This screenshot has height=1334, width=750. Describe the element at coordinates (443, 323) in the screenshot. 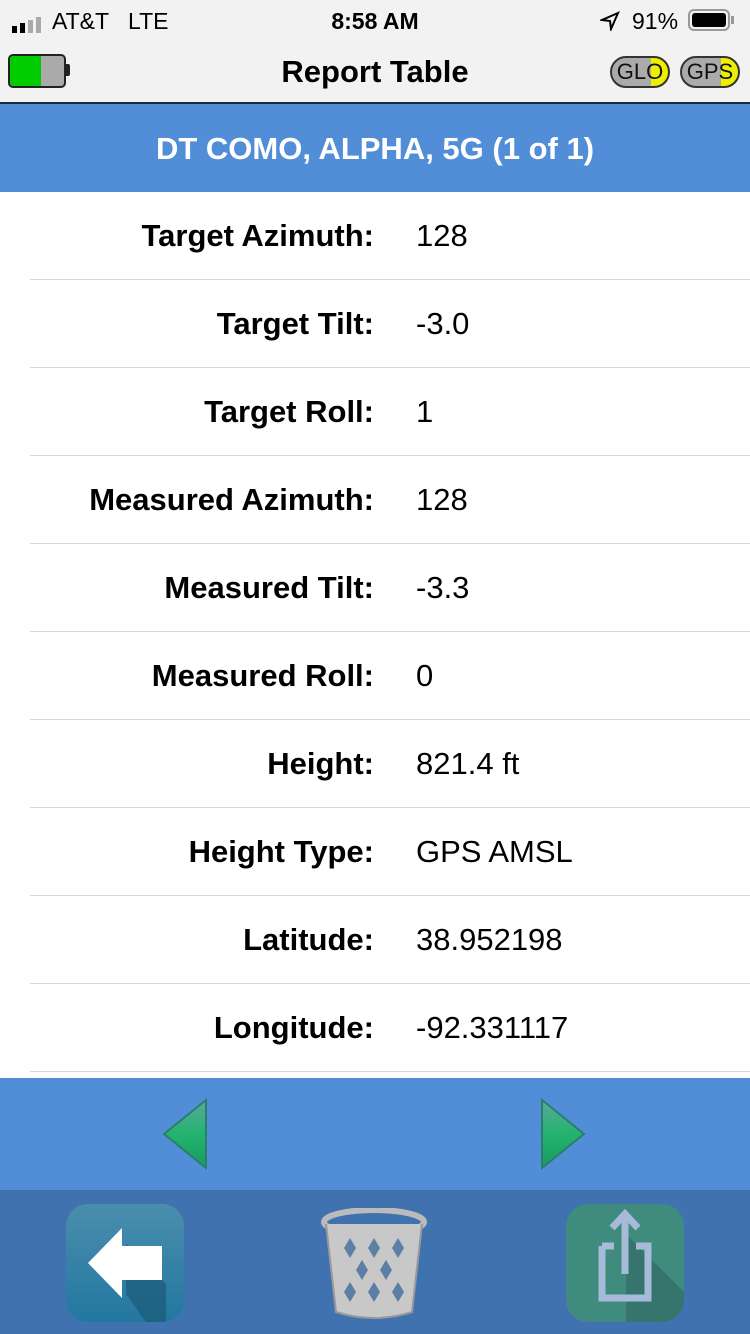

I see `row-value: -3.0` at that location.